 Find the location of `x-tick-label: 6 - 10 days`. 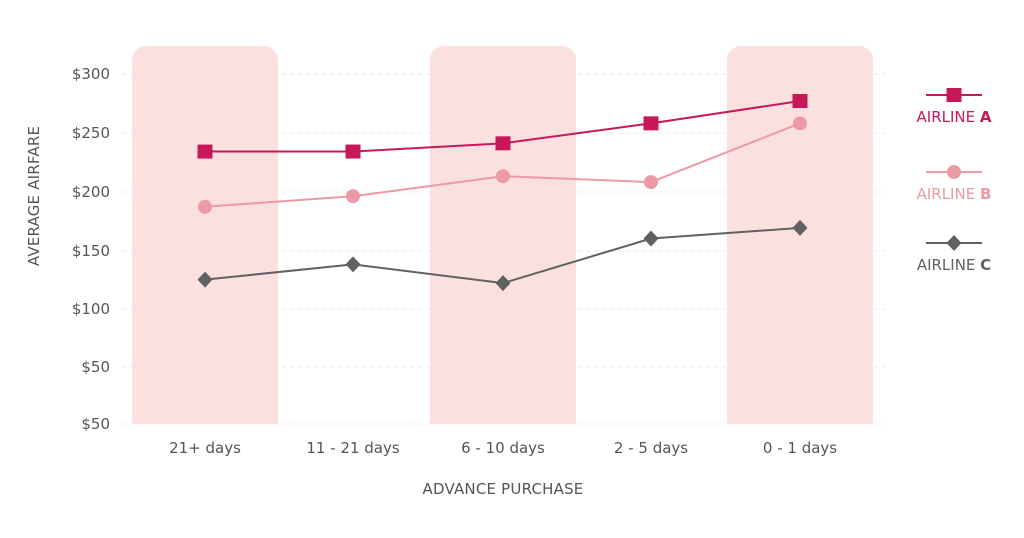

x-tick-label: 6 - 10 days is located at coordinates (503, 448).